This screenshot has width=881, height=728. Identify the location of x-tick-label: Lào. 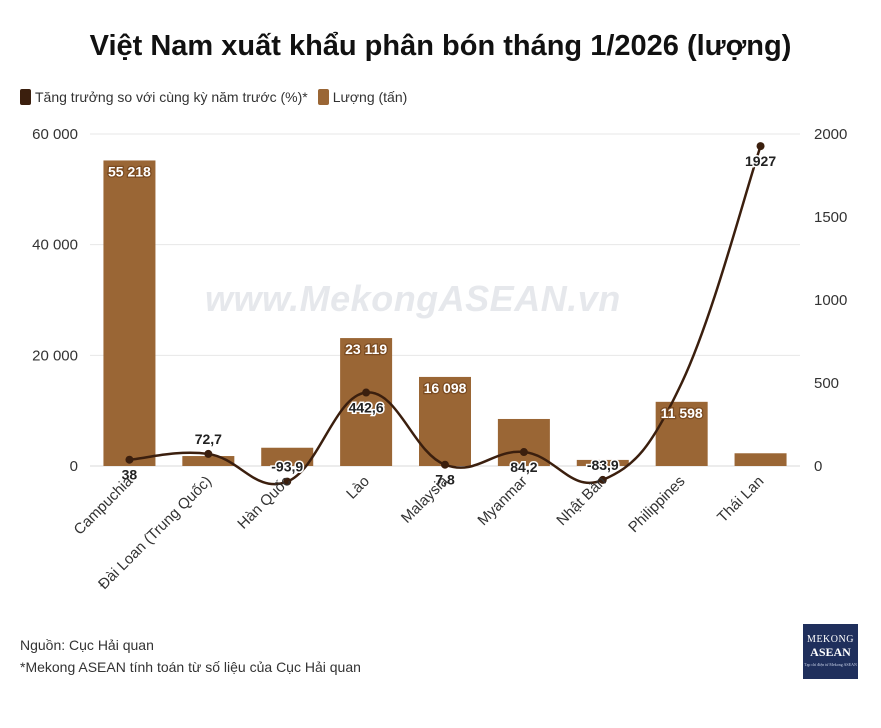
(358, 488).